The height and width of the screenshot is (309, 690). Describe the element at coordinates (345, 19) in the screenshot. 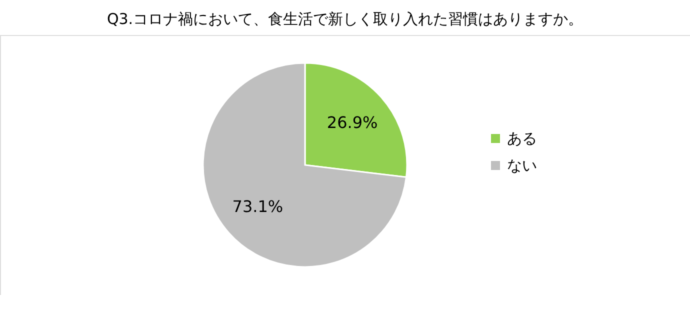

I see `chart-title: Q3.コロナ禍において、食生活で新しく取り入れた習慣はありますか。` at that location.